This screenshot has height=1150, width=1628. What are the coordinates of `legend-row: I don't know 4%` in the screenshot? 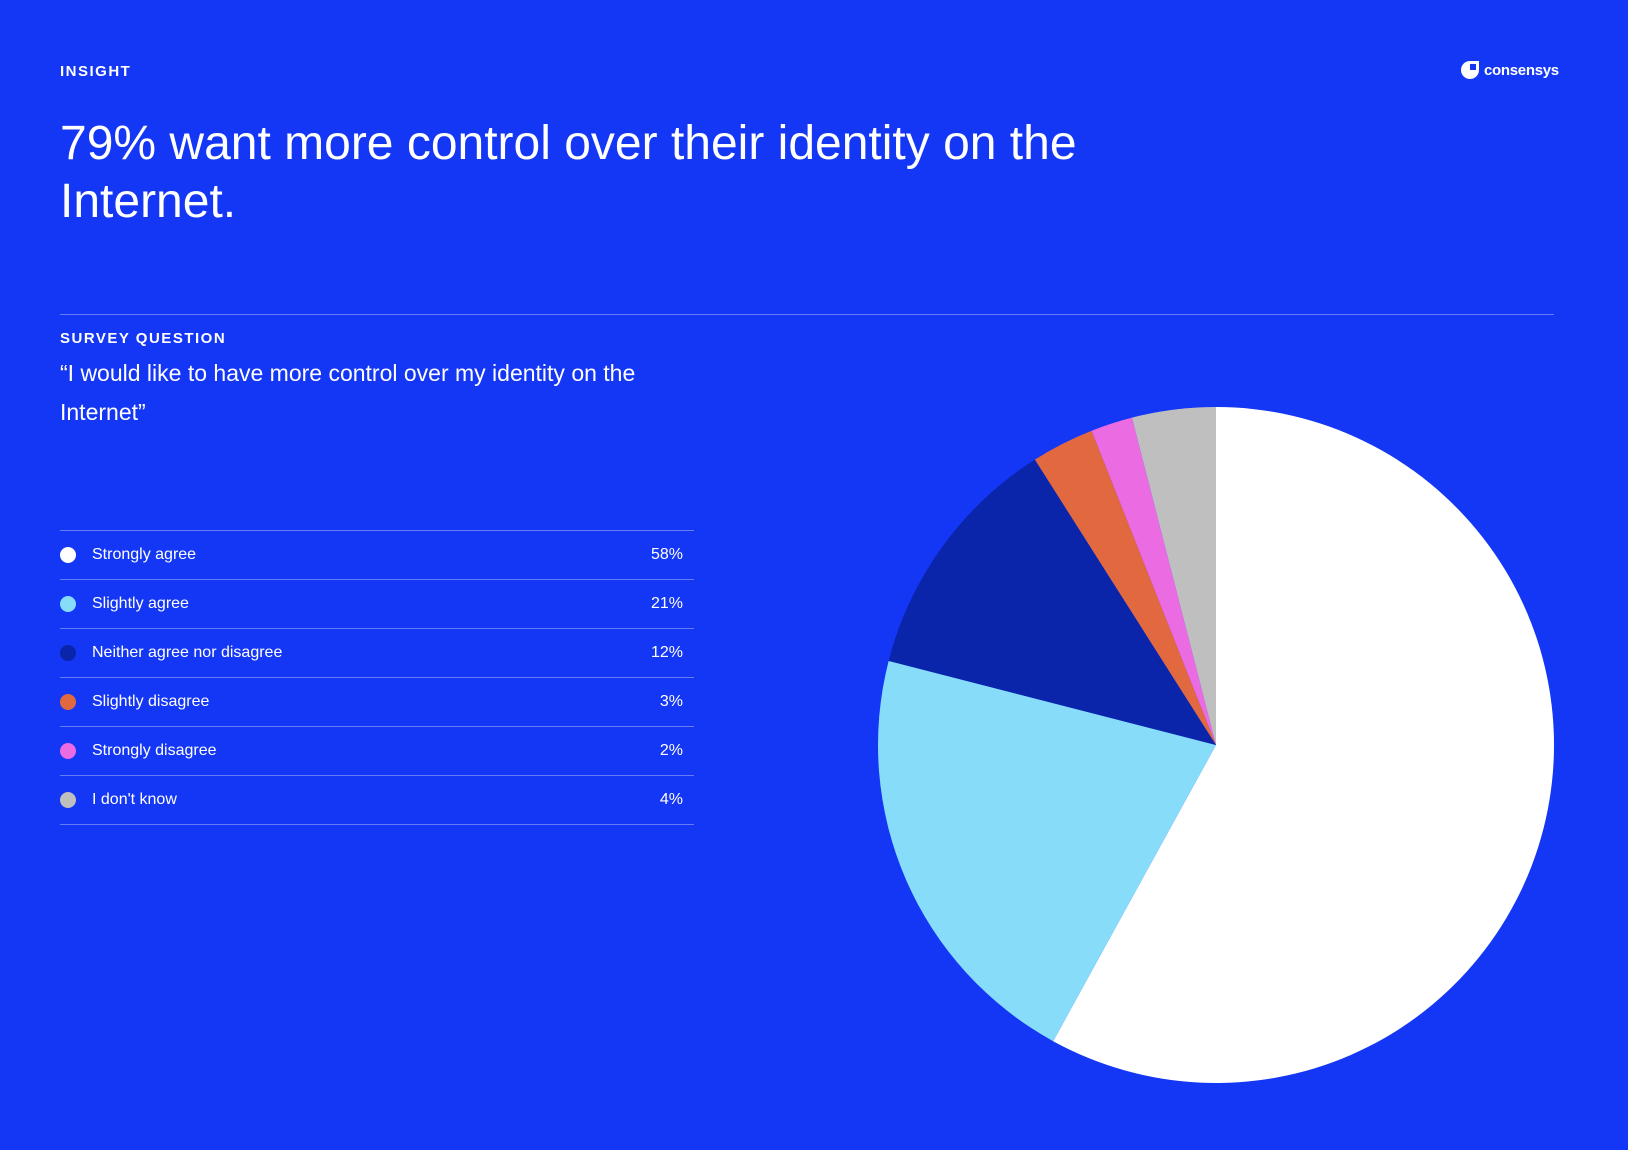 It's located at (377, 800).